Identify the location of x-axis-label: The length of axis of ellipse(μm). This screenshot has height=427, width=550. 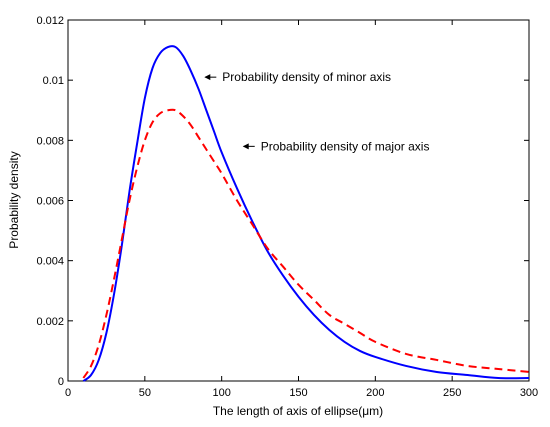
(298, 411).